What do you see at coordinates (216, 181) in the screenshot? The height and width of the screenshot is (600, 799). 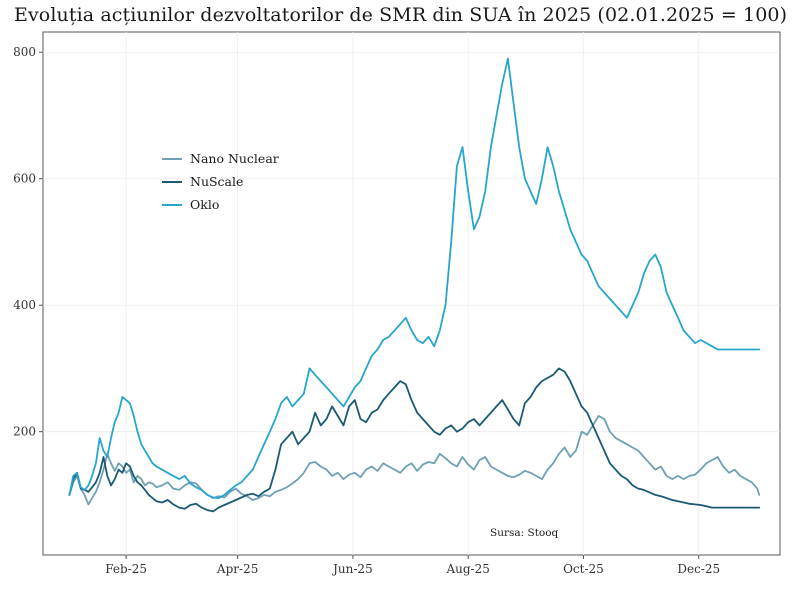 I see `legend-label-nuscale: NuScale` at bounding box center [216, 181].